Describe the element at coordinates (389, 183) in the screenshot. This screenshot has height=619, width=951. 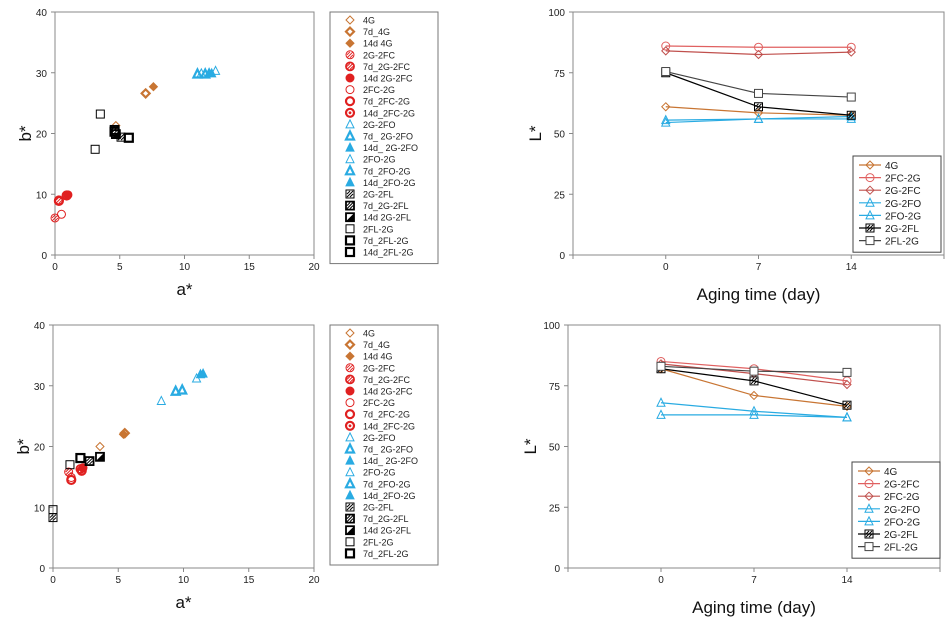
I see `legend-label-14d-2fo-2g: 14d_2FO-2G` at that location.